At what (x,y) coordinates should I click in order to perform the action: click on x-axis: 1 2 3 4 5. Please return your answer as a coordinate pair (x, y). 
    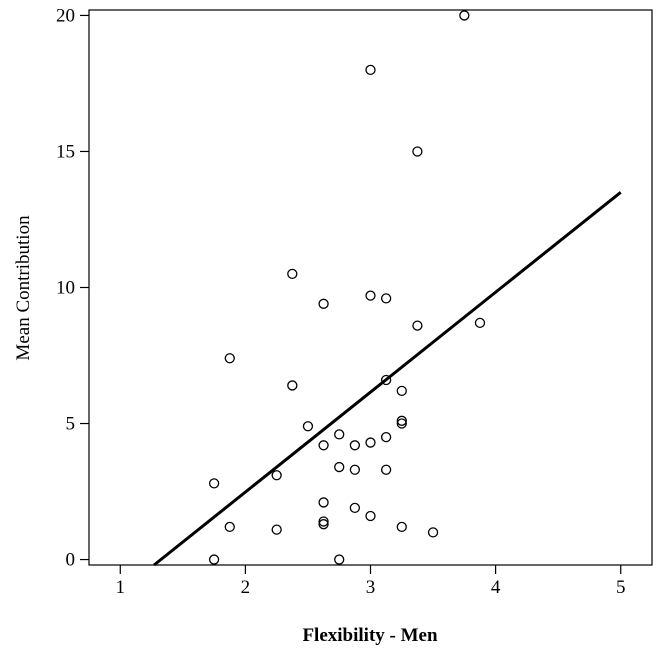
    Looking at the image, I should click on (371, 581).